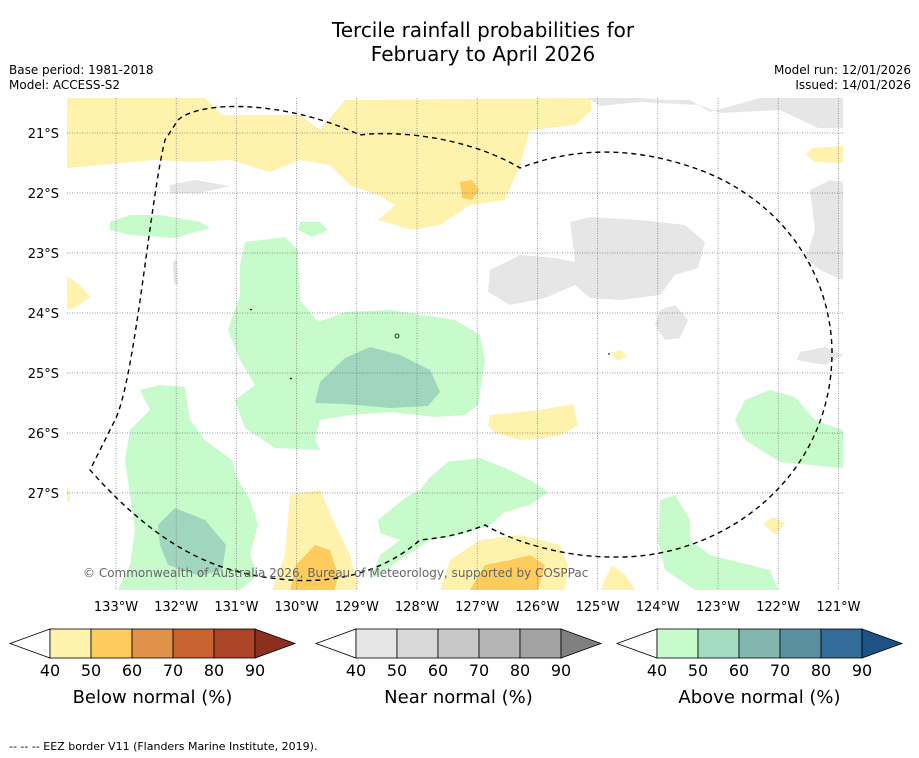 The width and height of the screenshot is (919, 758). I want to click on below-region-center, so click(533, 422).